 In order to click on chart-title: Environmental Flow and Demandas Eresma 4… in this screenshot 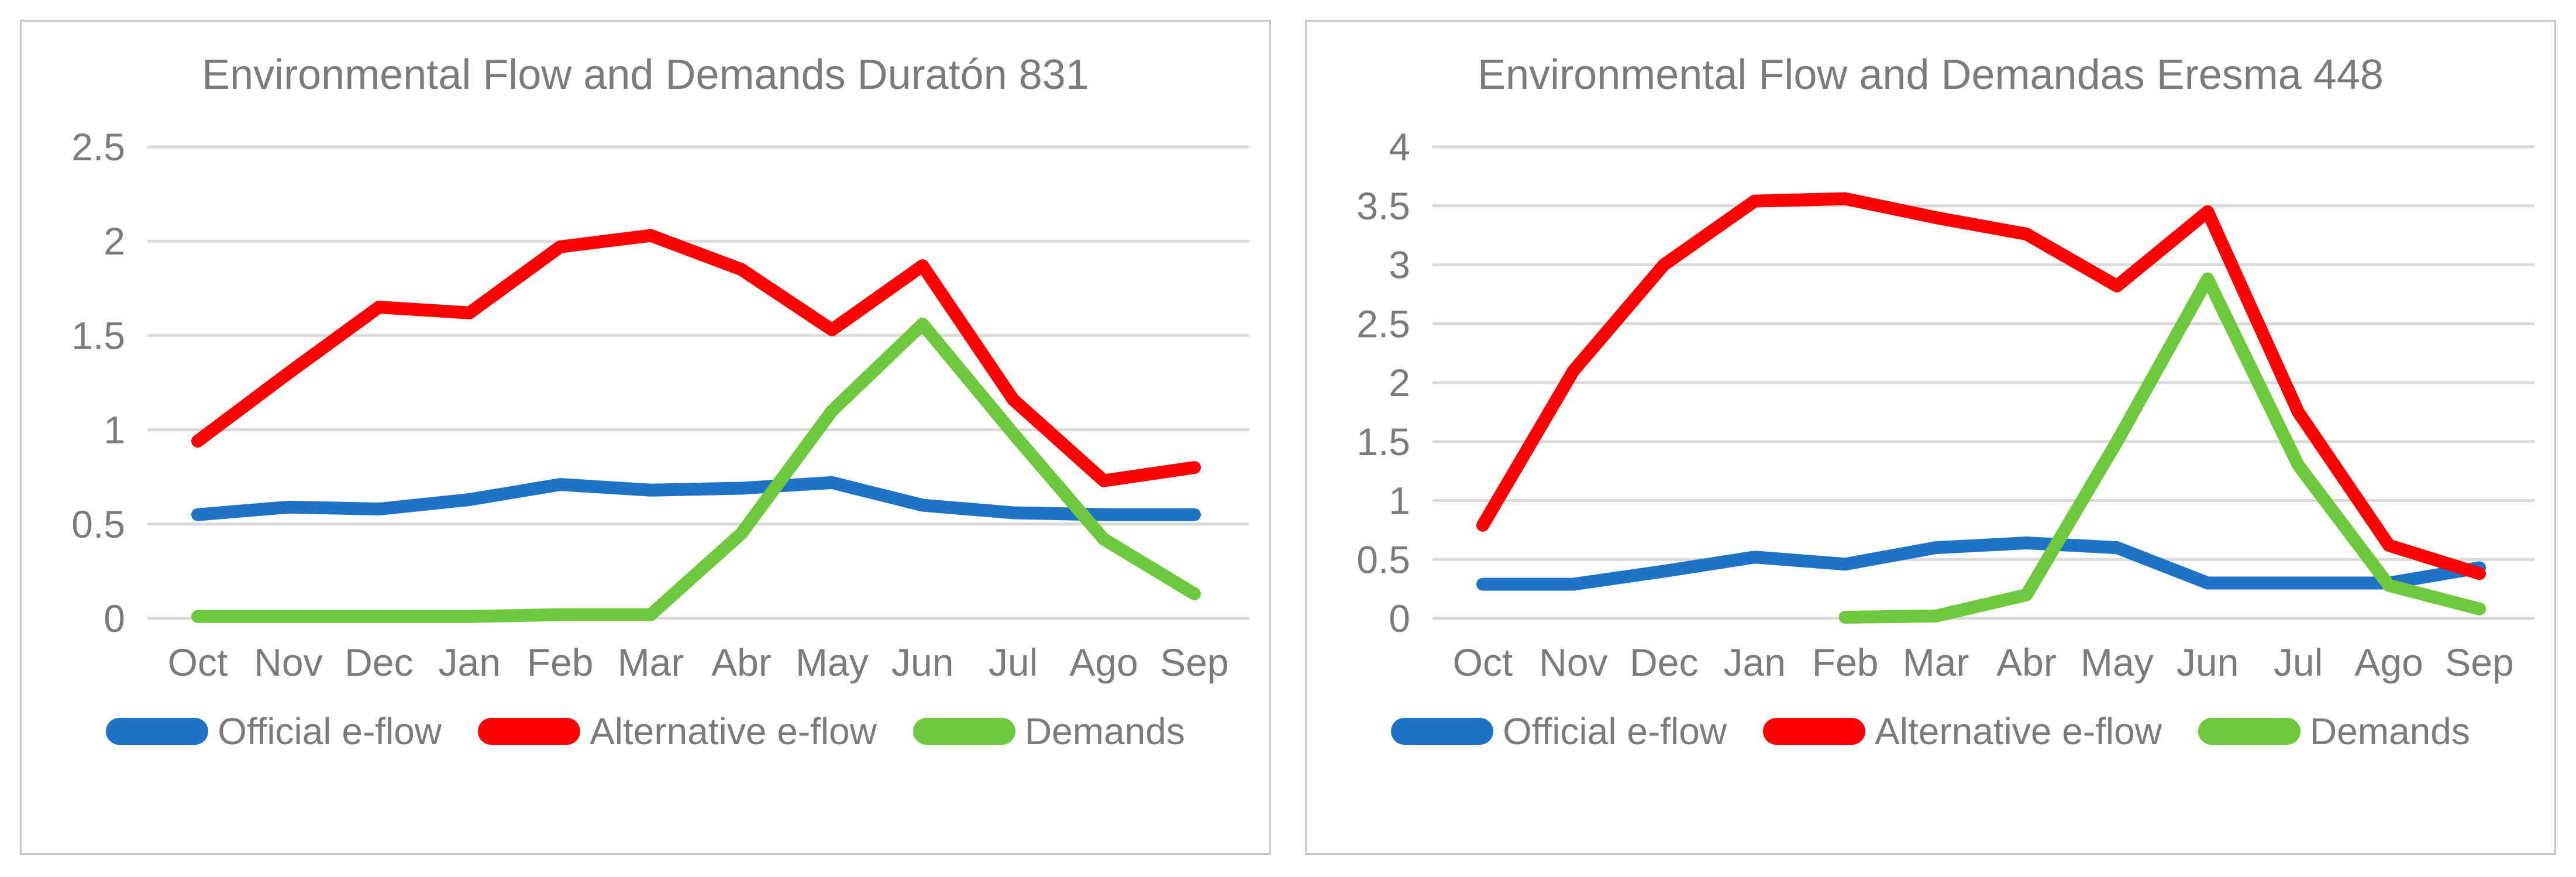, I will do `click(1931, 74)`.